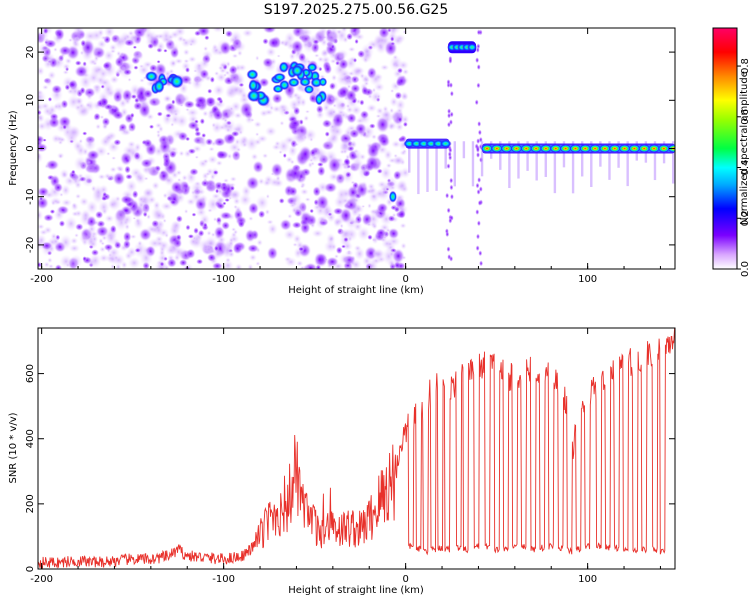 The width and height of the screenshot is (750, 600). Describe the element at coordinates (405, 579) in the screenshot. I see `snr-xtick-label: 0` at that location.